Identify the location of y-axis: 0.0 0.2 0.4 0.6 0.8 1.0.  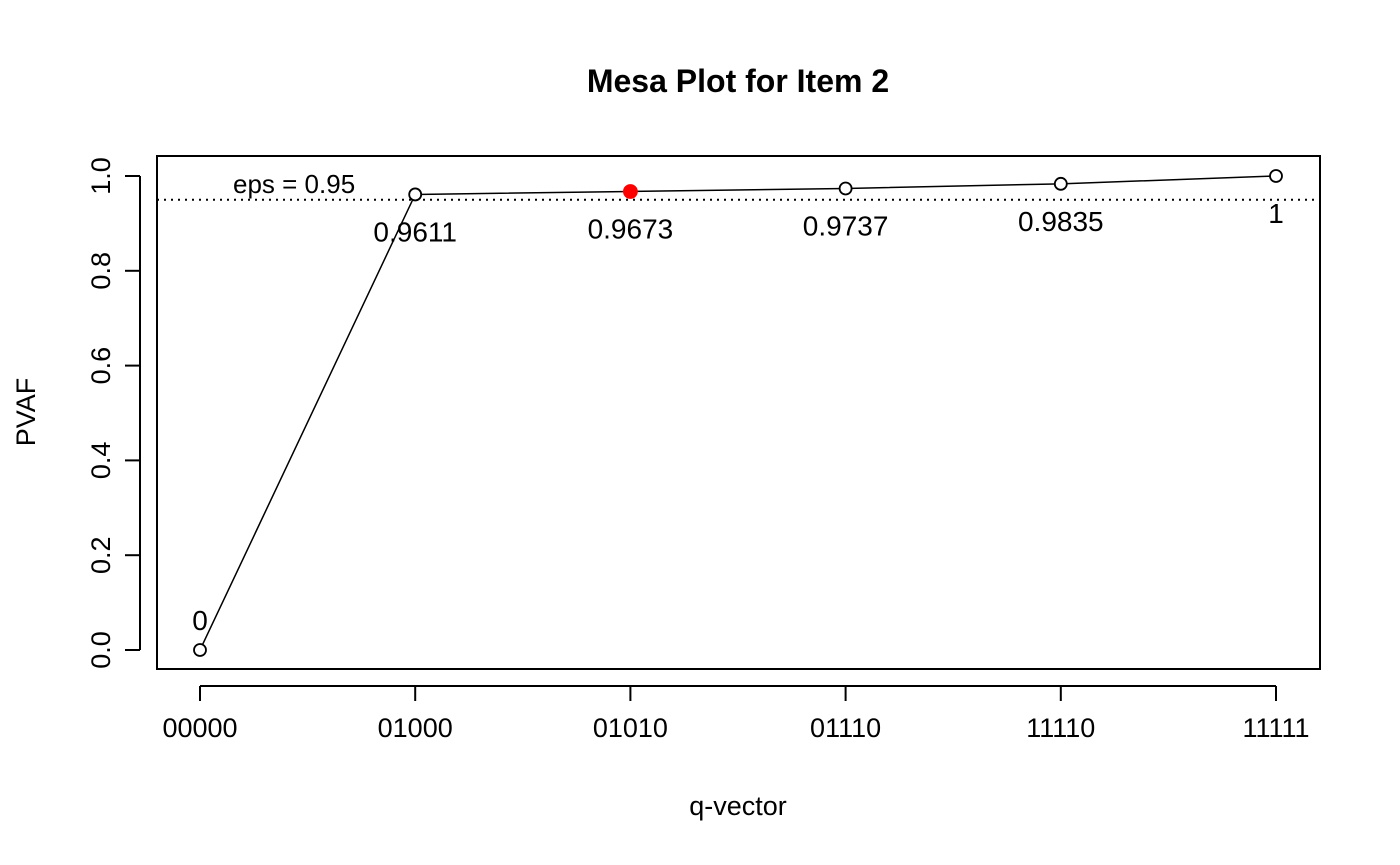
(113, 413).